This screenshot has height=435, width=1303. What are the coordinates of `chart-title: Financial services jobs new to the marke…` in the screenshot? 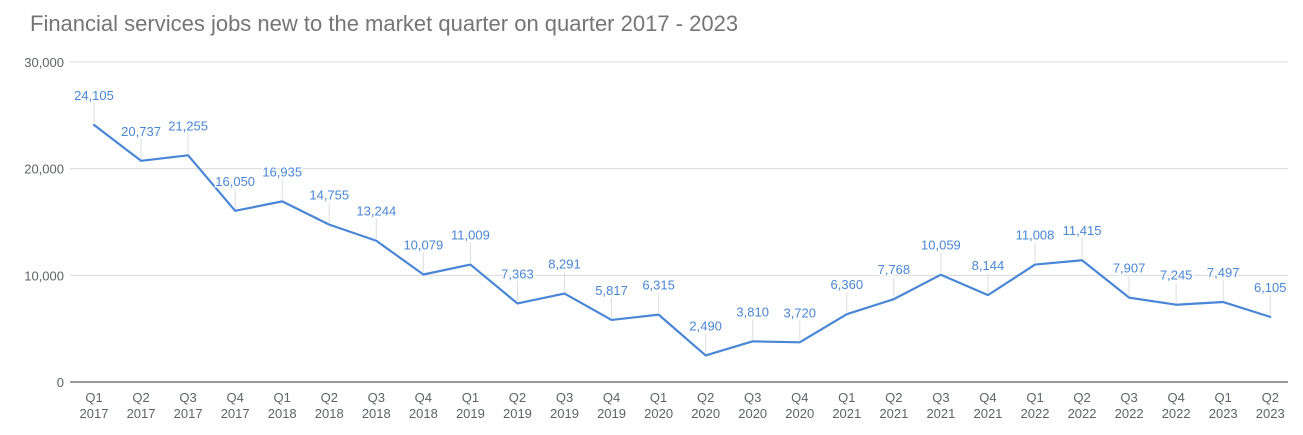 It's located at (384, 23).